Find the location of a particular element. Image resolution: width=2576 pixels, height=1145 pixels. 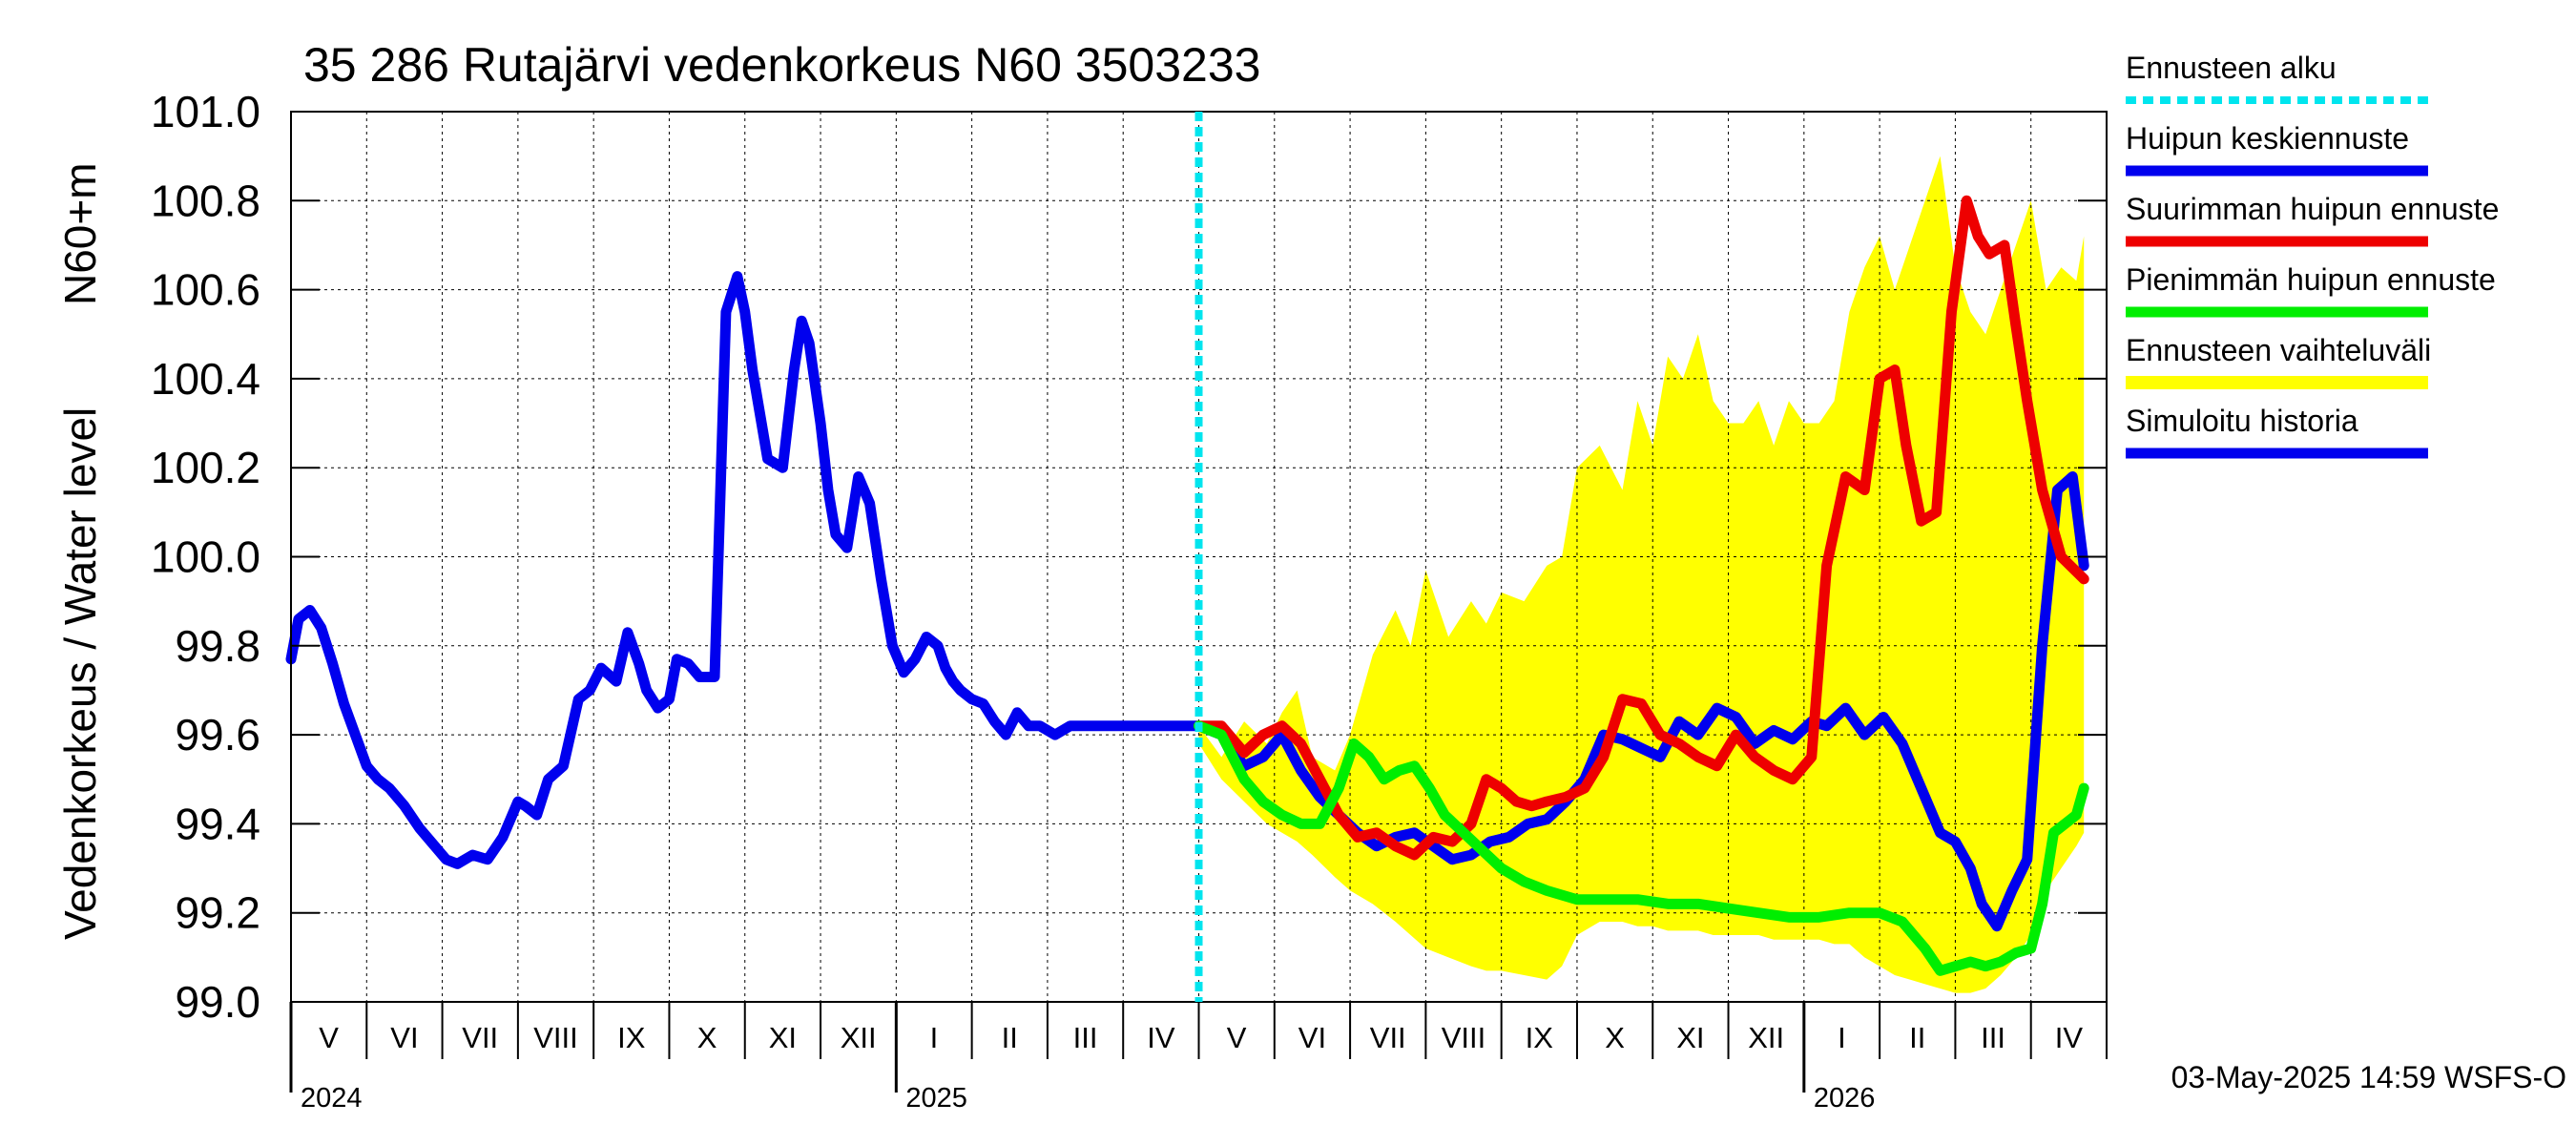

year-label: 2024 is located at coordinates (332, 1099).